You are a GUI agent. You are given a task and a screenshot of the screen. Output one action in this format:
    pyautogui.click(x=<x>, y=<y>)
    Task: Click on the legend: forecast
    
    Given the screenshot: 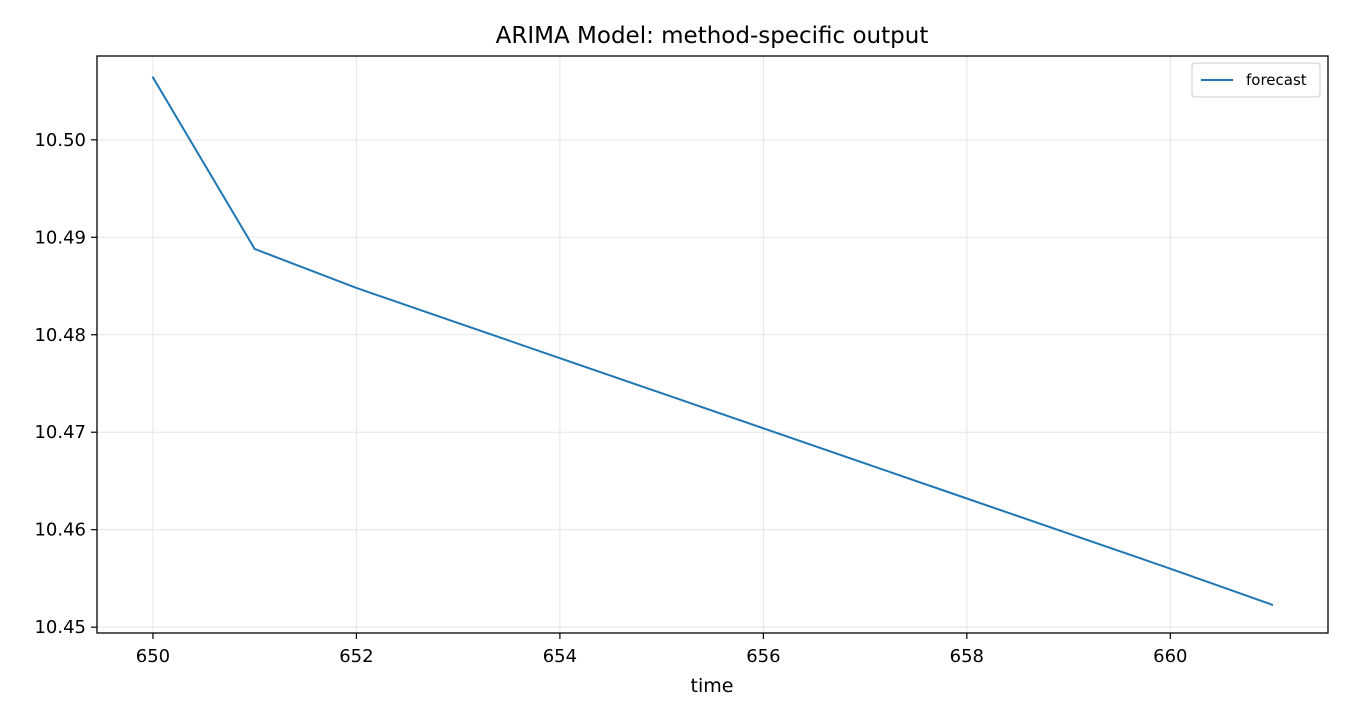 What is the action you would take?
    pyautogui.click(x=1256, y=80)
    